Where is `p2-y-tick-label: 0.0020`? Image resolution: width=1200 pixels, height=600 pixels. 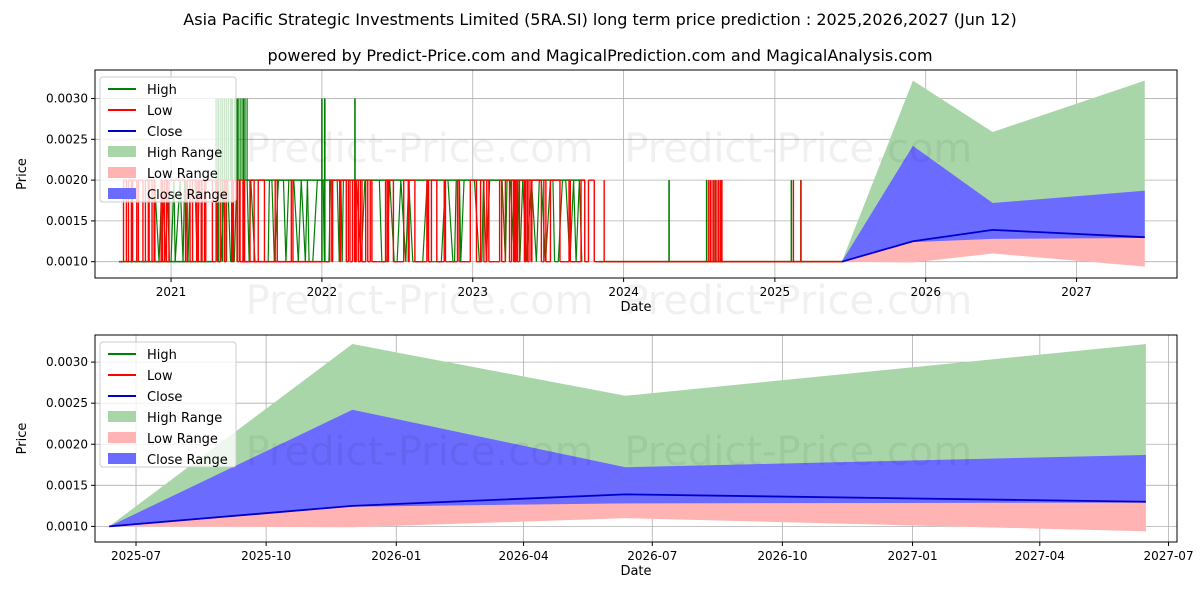
p2-y-tick-label: 0.0020 is located at coordinates (67, 444).